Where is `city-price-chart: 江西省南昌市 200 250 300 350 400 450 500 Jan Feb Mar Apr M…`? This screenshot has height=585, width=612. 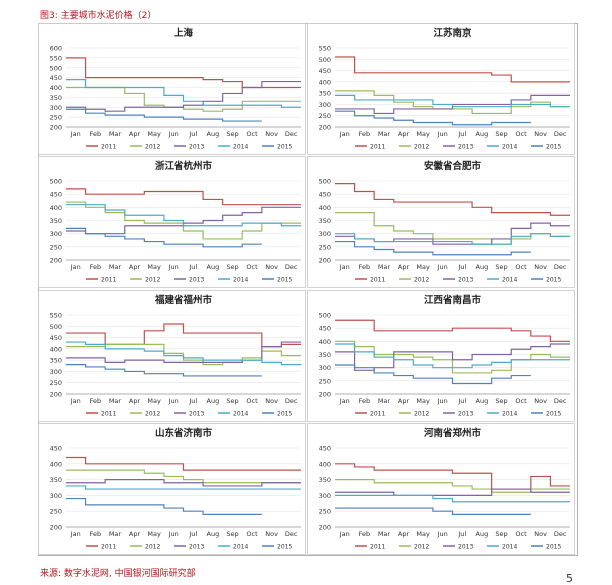 city-price-chart: 江西省南昌市 200 250 300 350 400 450 500 Jan Feb Mar Apr M… is located at coordinates (441, 356).